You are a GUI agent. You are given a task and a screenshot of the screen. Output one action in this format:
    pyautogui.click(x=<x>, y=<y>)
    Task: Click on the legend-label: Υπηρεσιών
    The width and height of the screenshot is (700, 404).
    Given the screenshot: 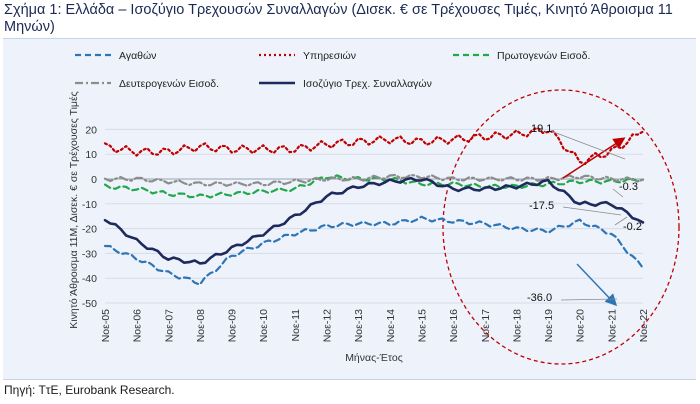 What is the action you would take?
    pyautogui.click(x=329, y=56)
    